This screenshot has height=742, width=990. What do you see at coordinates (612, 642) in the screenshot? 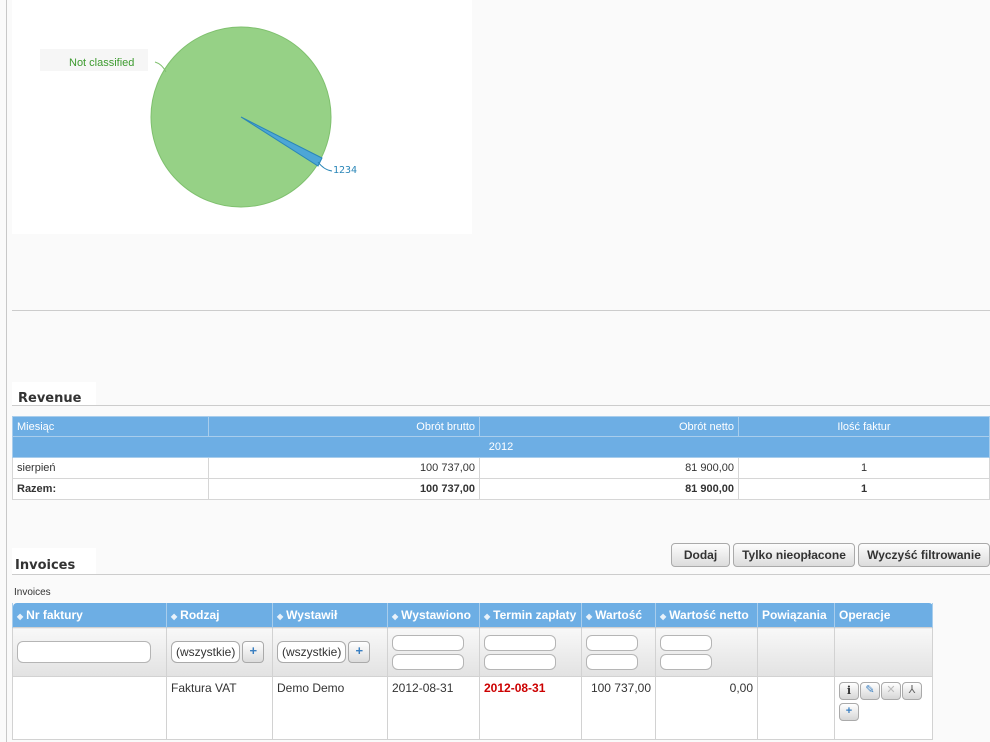
I see `filter-wartosc-from-input` at bounding box center [612, 642].